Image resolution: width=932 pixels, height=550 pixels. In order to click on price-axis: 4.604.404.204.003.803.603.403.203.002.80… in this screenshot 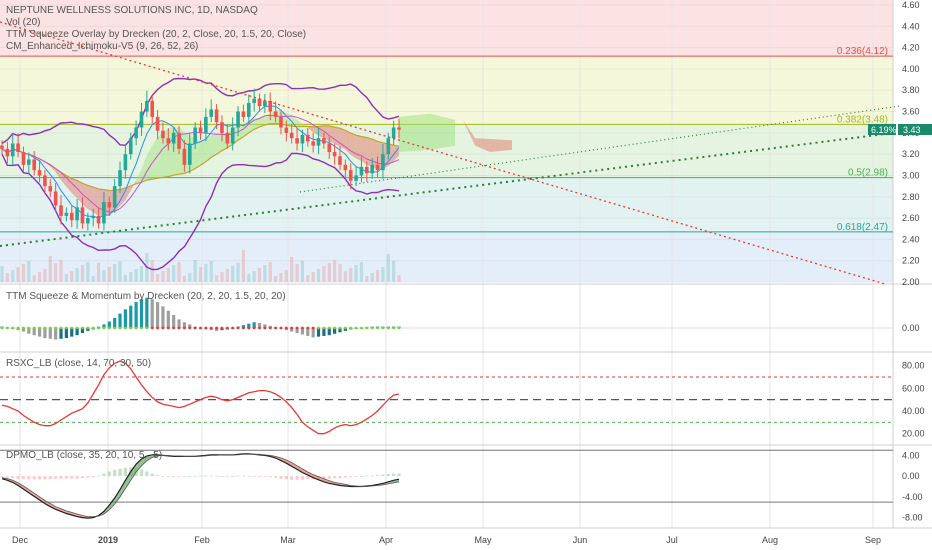, I will do `click(911, 143)`.